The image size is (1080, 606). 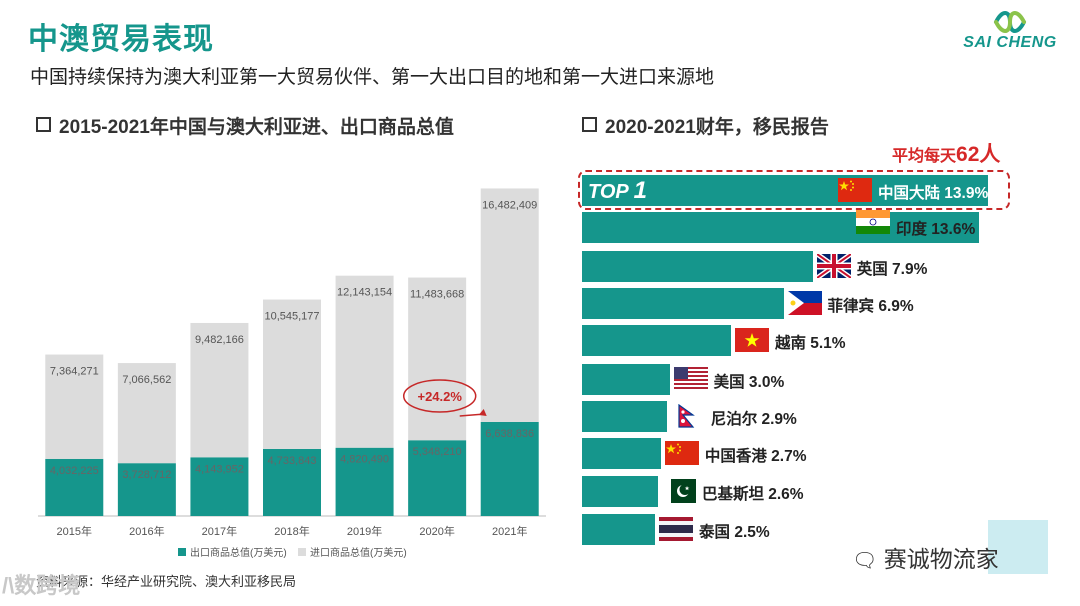 What do you see at coordinates (437, 359) in the screenshot?
I see `import-bar-2020年` at bounding box center [437, 359].